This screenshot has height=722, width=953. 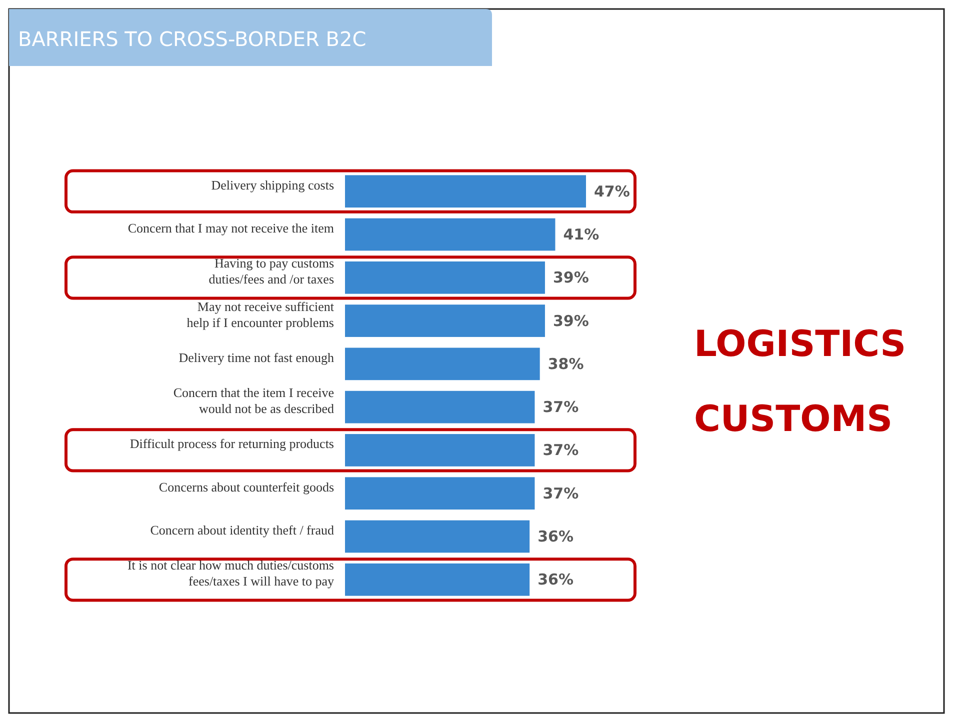 What do you see at coordinates (231, 228) in the screenshot?
I see `y-tick-label: Concern that I may not receive the item` at bounding box center [231, 228].